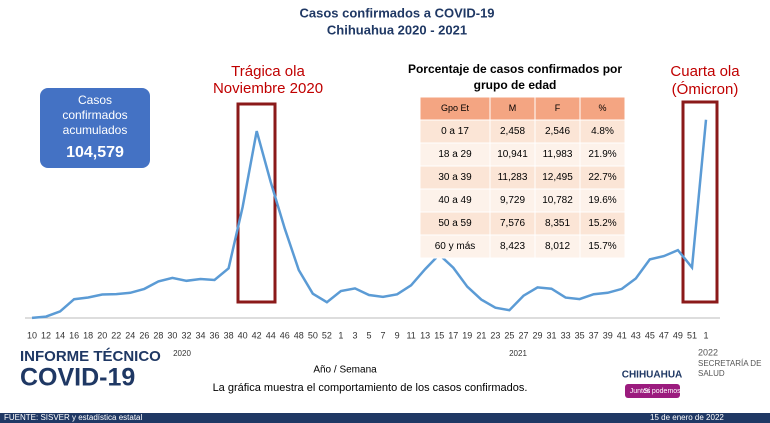  What do you see at coordinates (705, 71) in the screenshot?
I see `annotation: Cuarta ola` at bounding box center [705, 71].